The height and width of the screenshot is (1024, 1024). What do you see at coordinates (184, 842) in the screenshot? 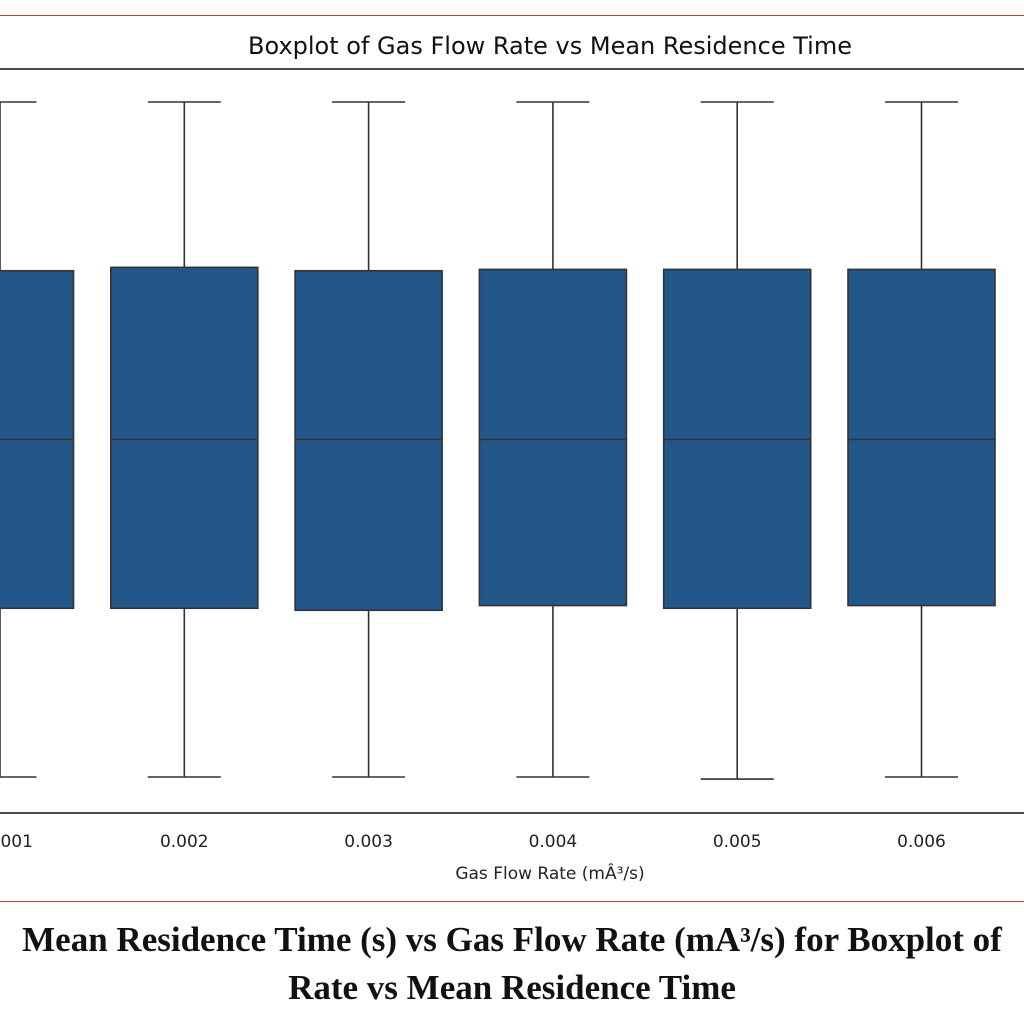
I see `x-tick-label-flow-0-002: 0.002` at bounding box center [184, 842].